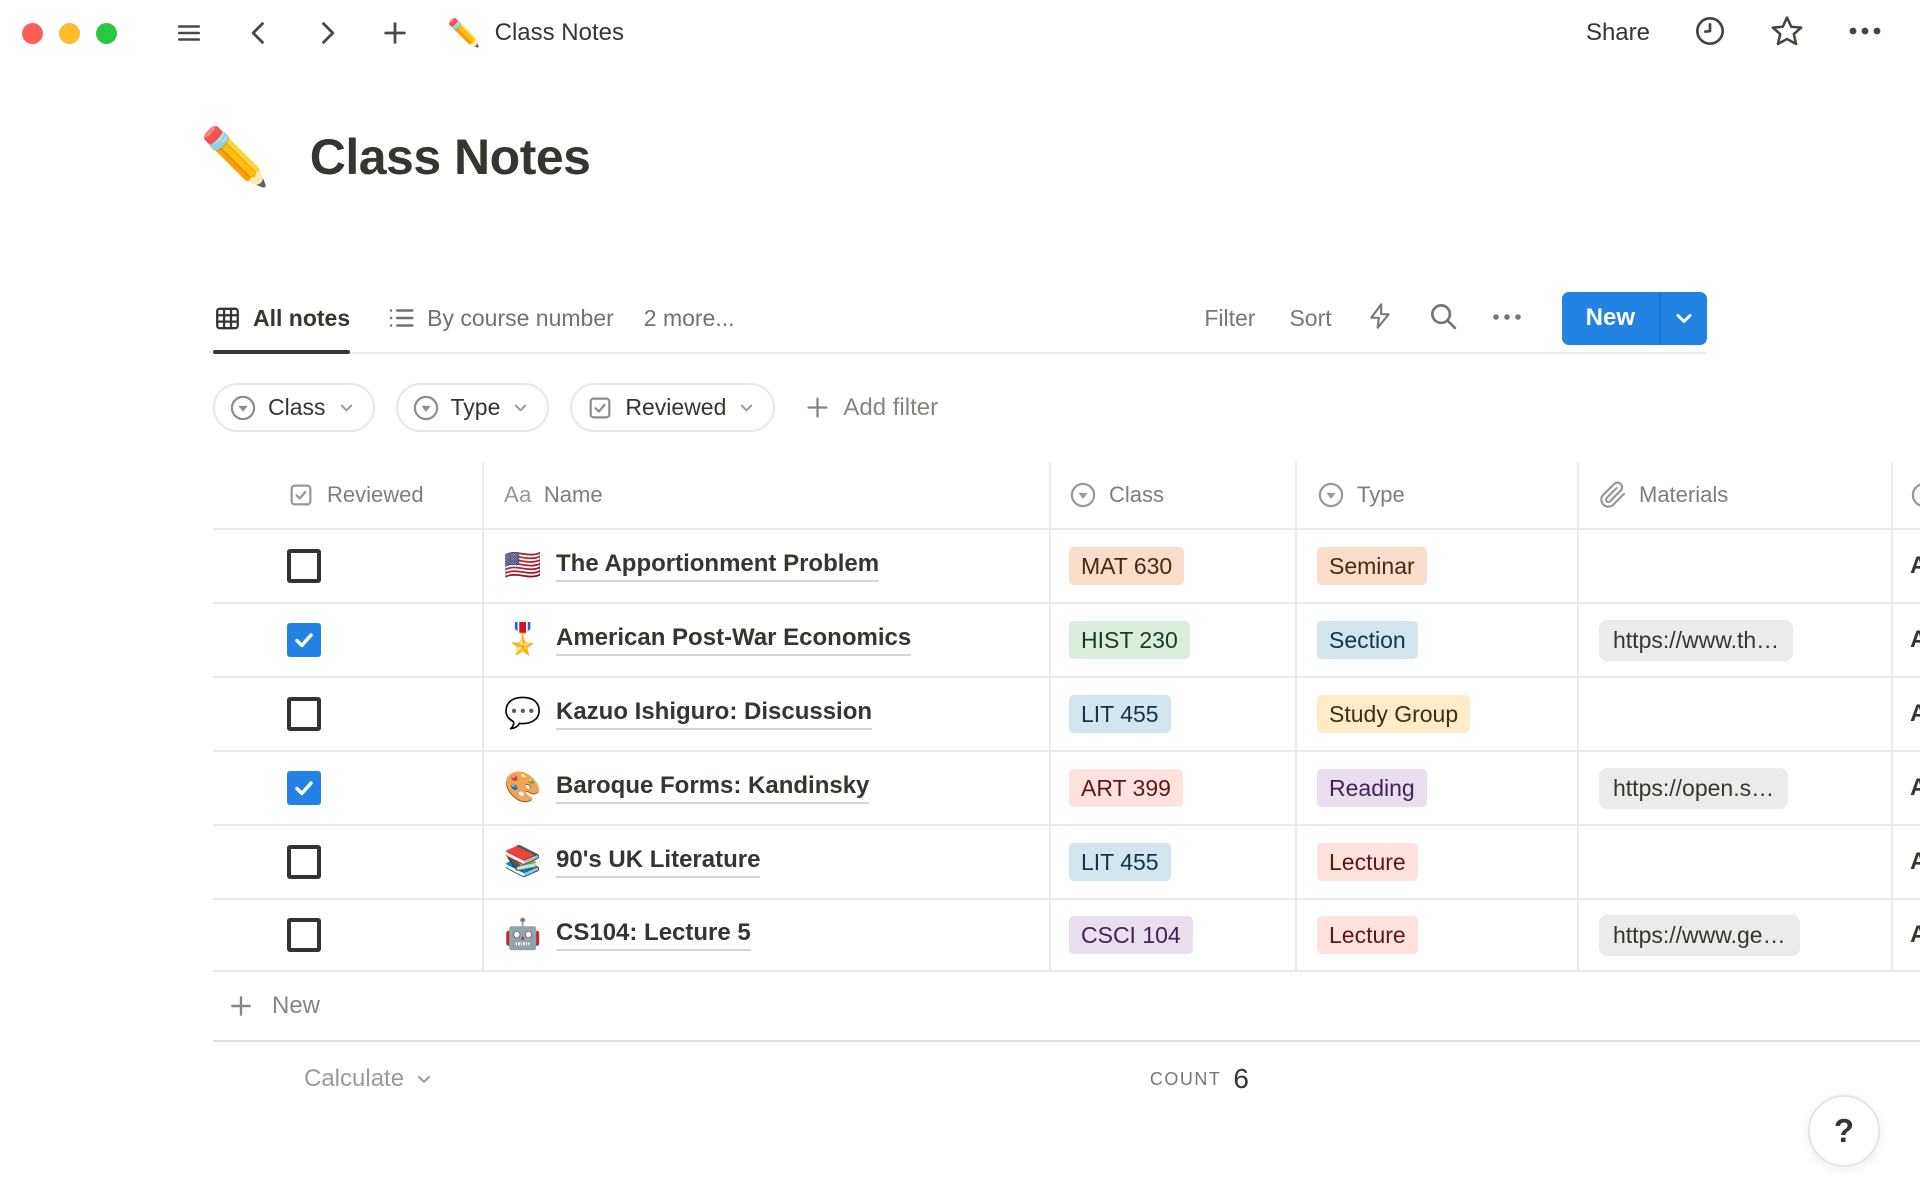 The image size is (1920, 1200). I want to click on type-cell: Seminar, so click(1438, 566).